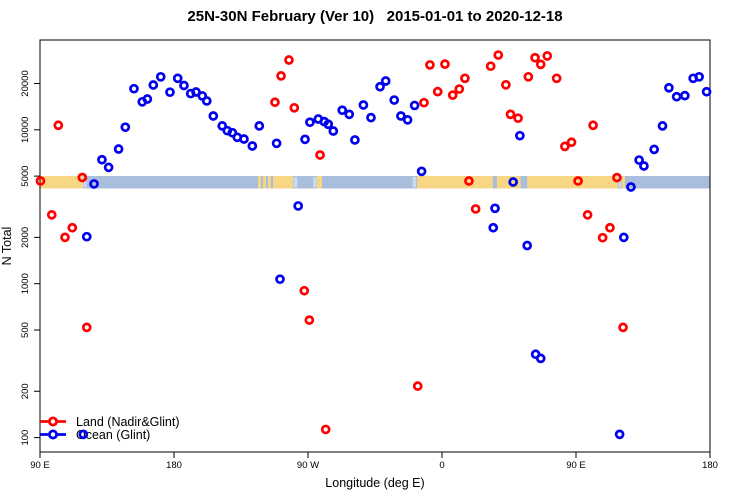  I want to click on y-tick-label: 100, so click(25, 438).